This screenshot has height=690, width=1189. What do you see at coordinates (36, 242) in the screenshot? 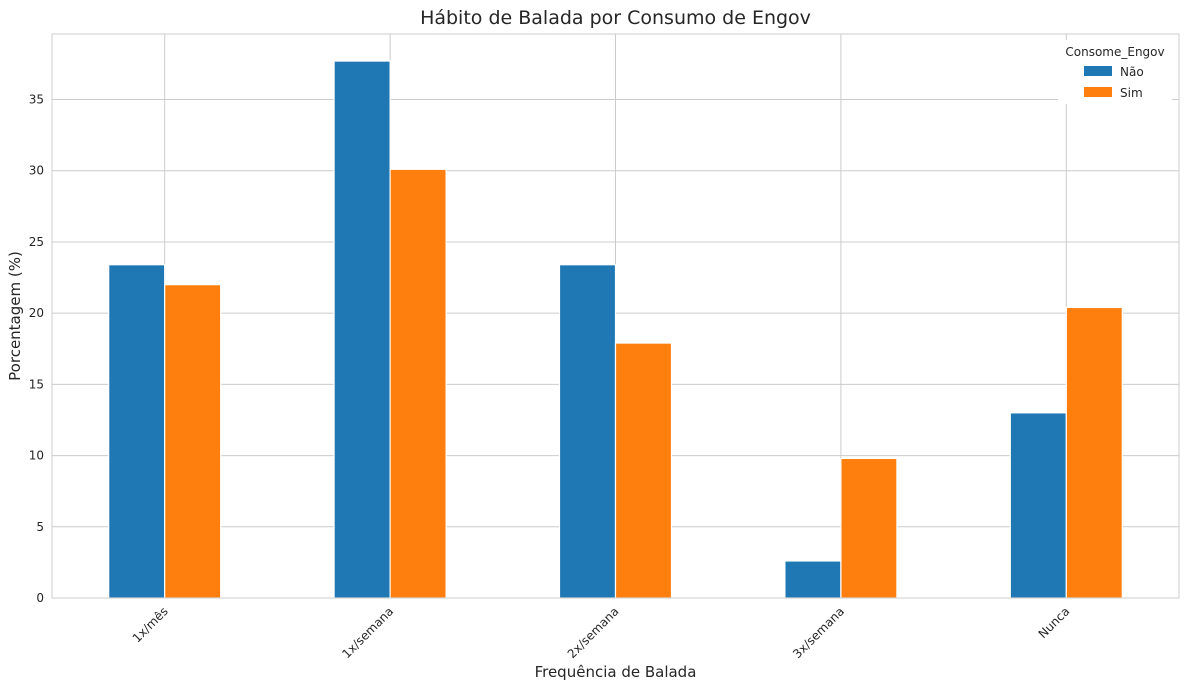
I see `y-tick-label: 25` at bounding box center [36, 242].